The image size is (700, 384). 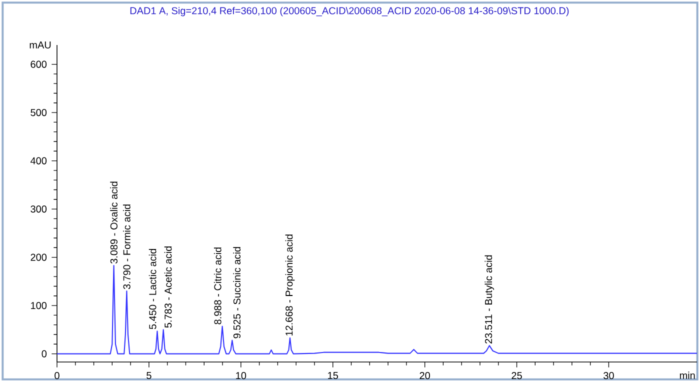 I want to click on y-tick-label: 200, so click(x=38, y=258).